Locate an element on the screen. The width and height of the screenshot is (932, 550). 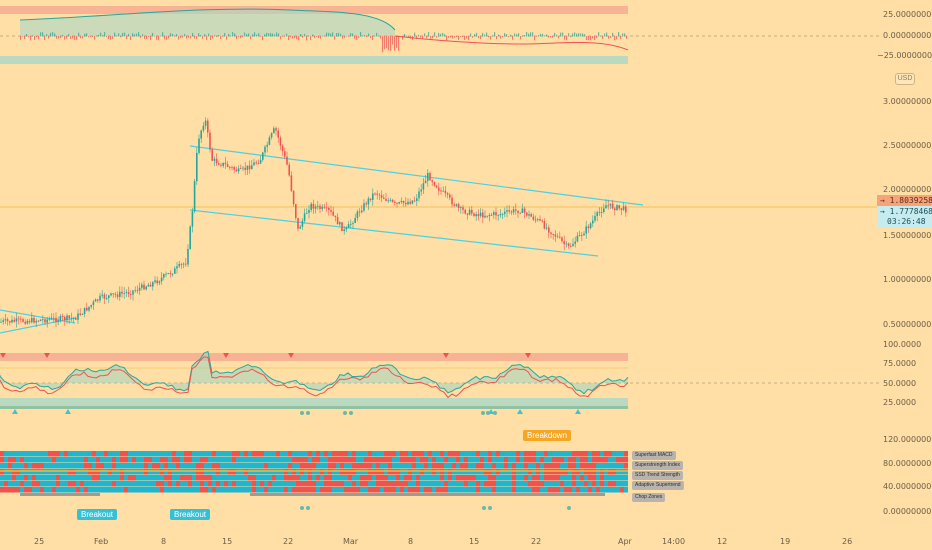
upper-price-arrow: → is located at coordinates (885, 200).